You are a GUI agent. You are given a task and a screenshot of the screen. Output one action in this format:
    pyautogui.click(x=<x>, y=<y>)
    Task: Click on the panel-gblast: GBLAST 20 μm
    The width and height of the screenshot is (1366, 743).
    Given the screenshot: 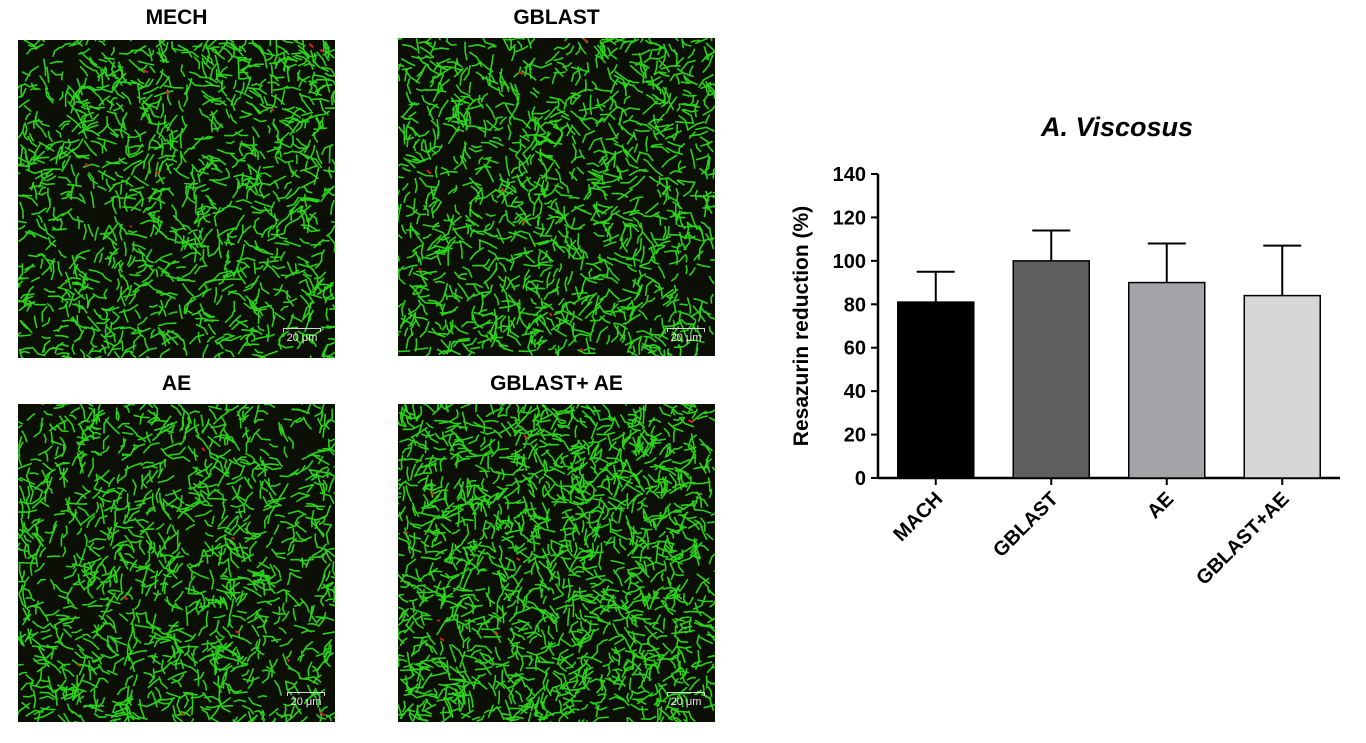 What is the action you would take?
    pyautogui.click(x=556, y=181)
    